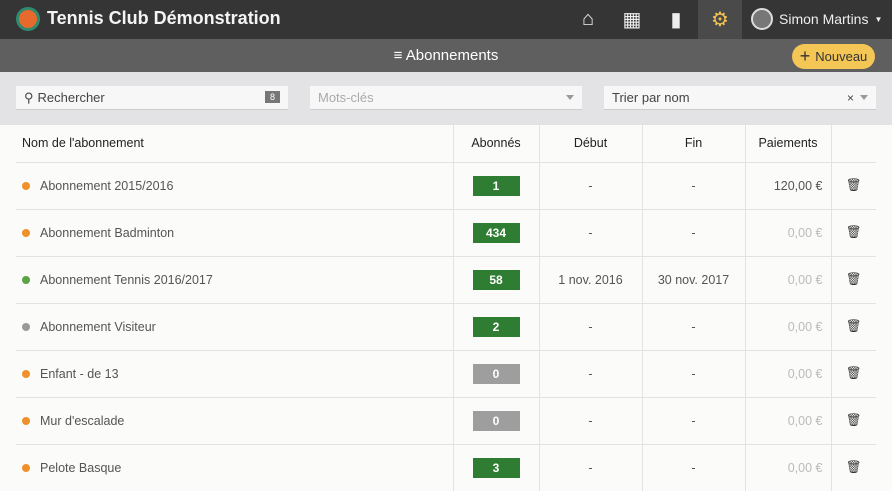 Image resolution: width=892 pixels, height=491 pixels. I want to click on name-cell: Abonnement Tennis 2016/2017, so click(234, 279).